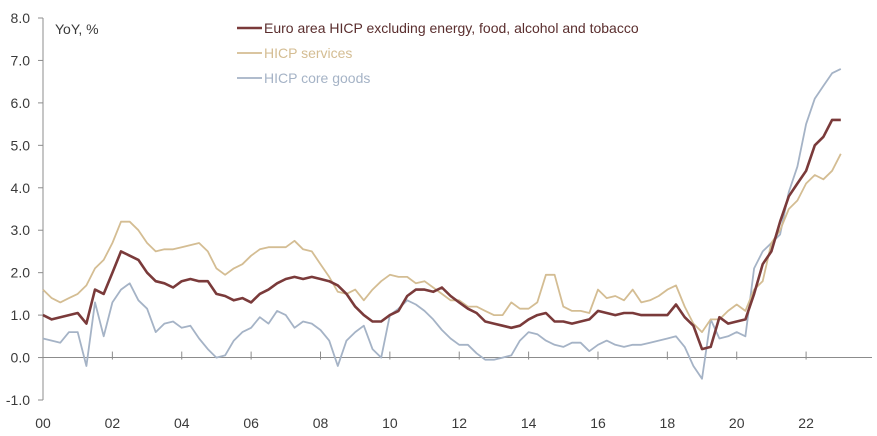 This screenshot has height=436, width=877. What do you see at coordinates (317, 78) in the screenshot?
I see `legend-label: HICP core goods` at bounding box center [317, 78].